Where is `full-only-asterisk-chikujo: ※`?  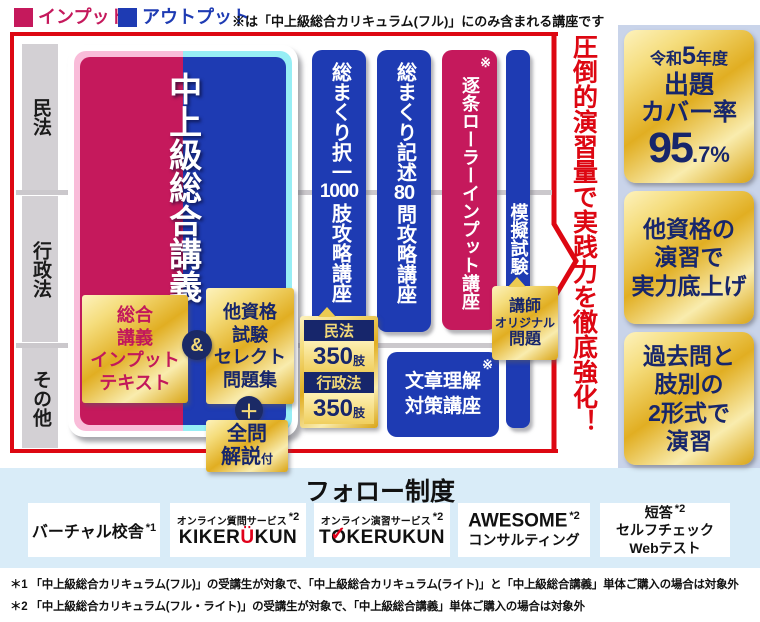
full-only-asterisk-chikujo: ※ is located at coordinates (485, 62).